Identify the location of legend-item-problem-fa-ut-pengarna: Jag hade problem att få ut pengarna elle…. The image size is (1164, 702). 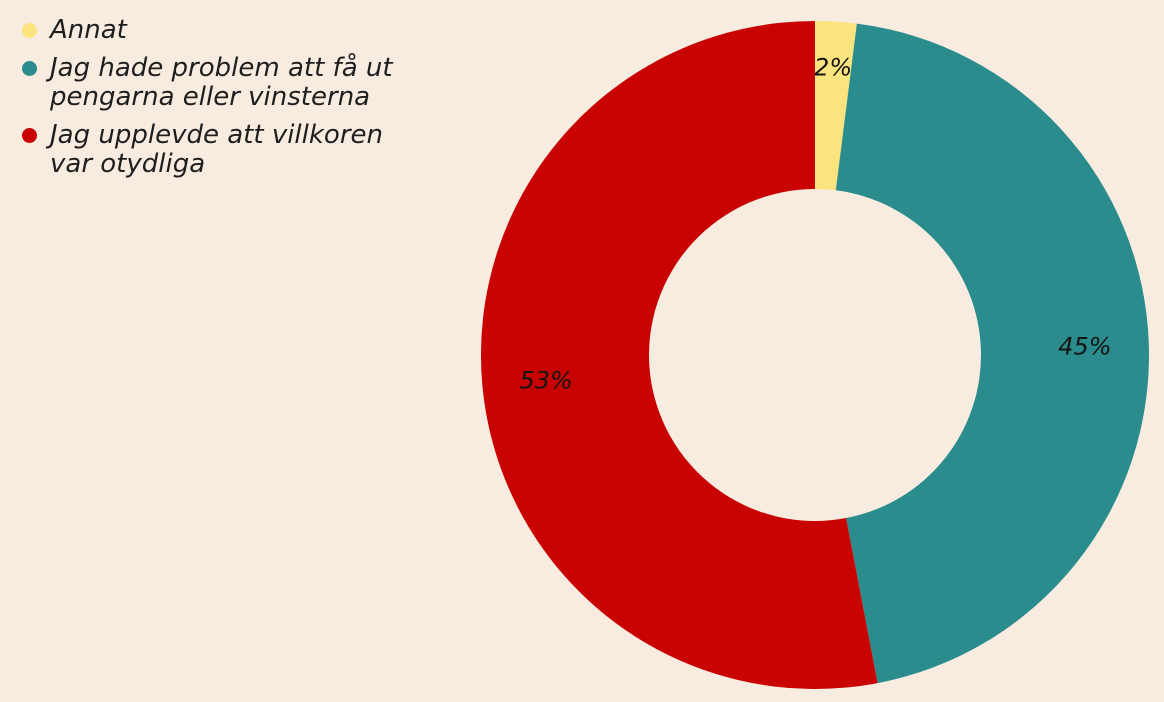
(204, 83).